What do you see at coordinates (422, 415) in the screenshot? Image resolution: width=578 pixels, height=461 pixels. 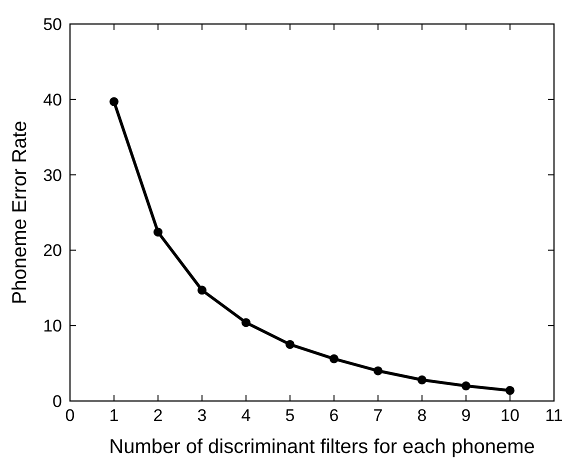 I see `x-tick-label: 8` at bounding box center [422, 415].